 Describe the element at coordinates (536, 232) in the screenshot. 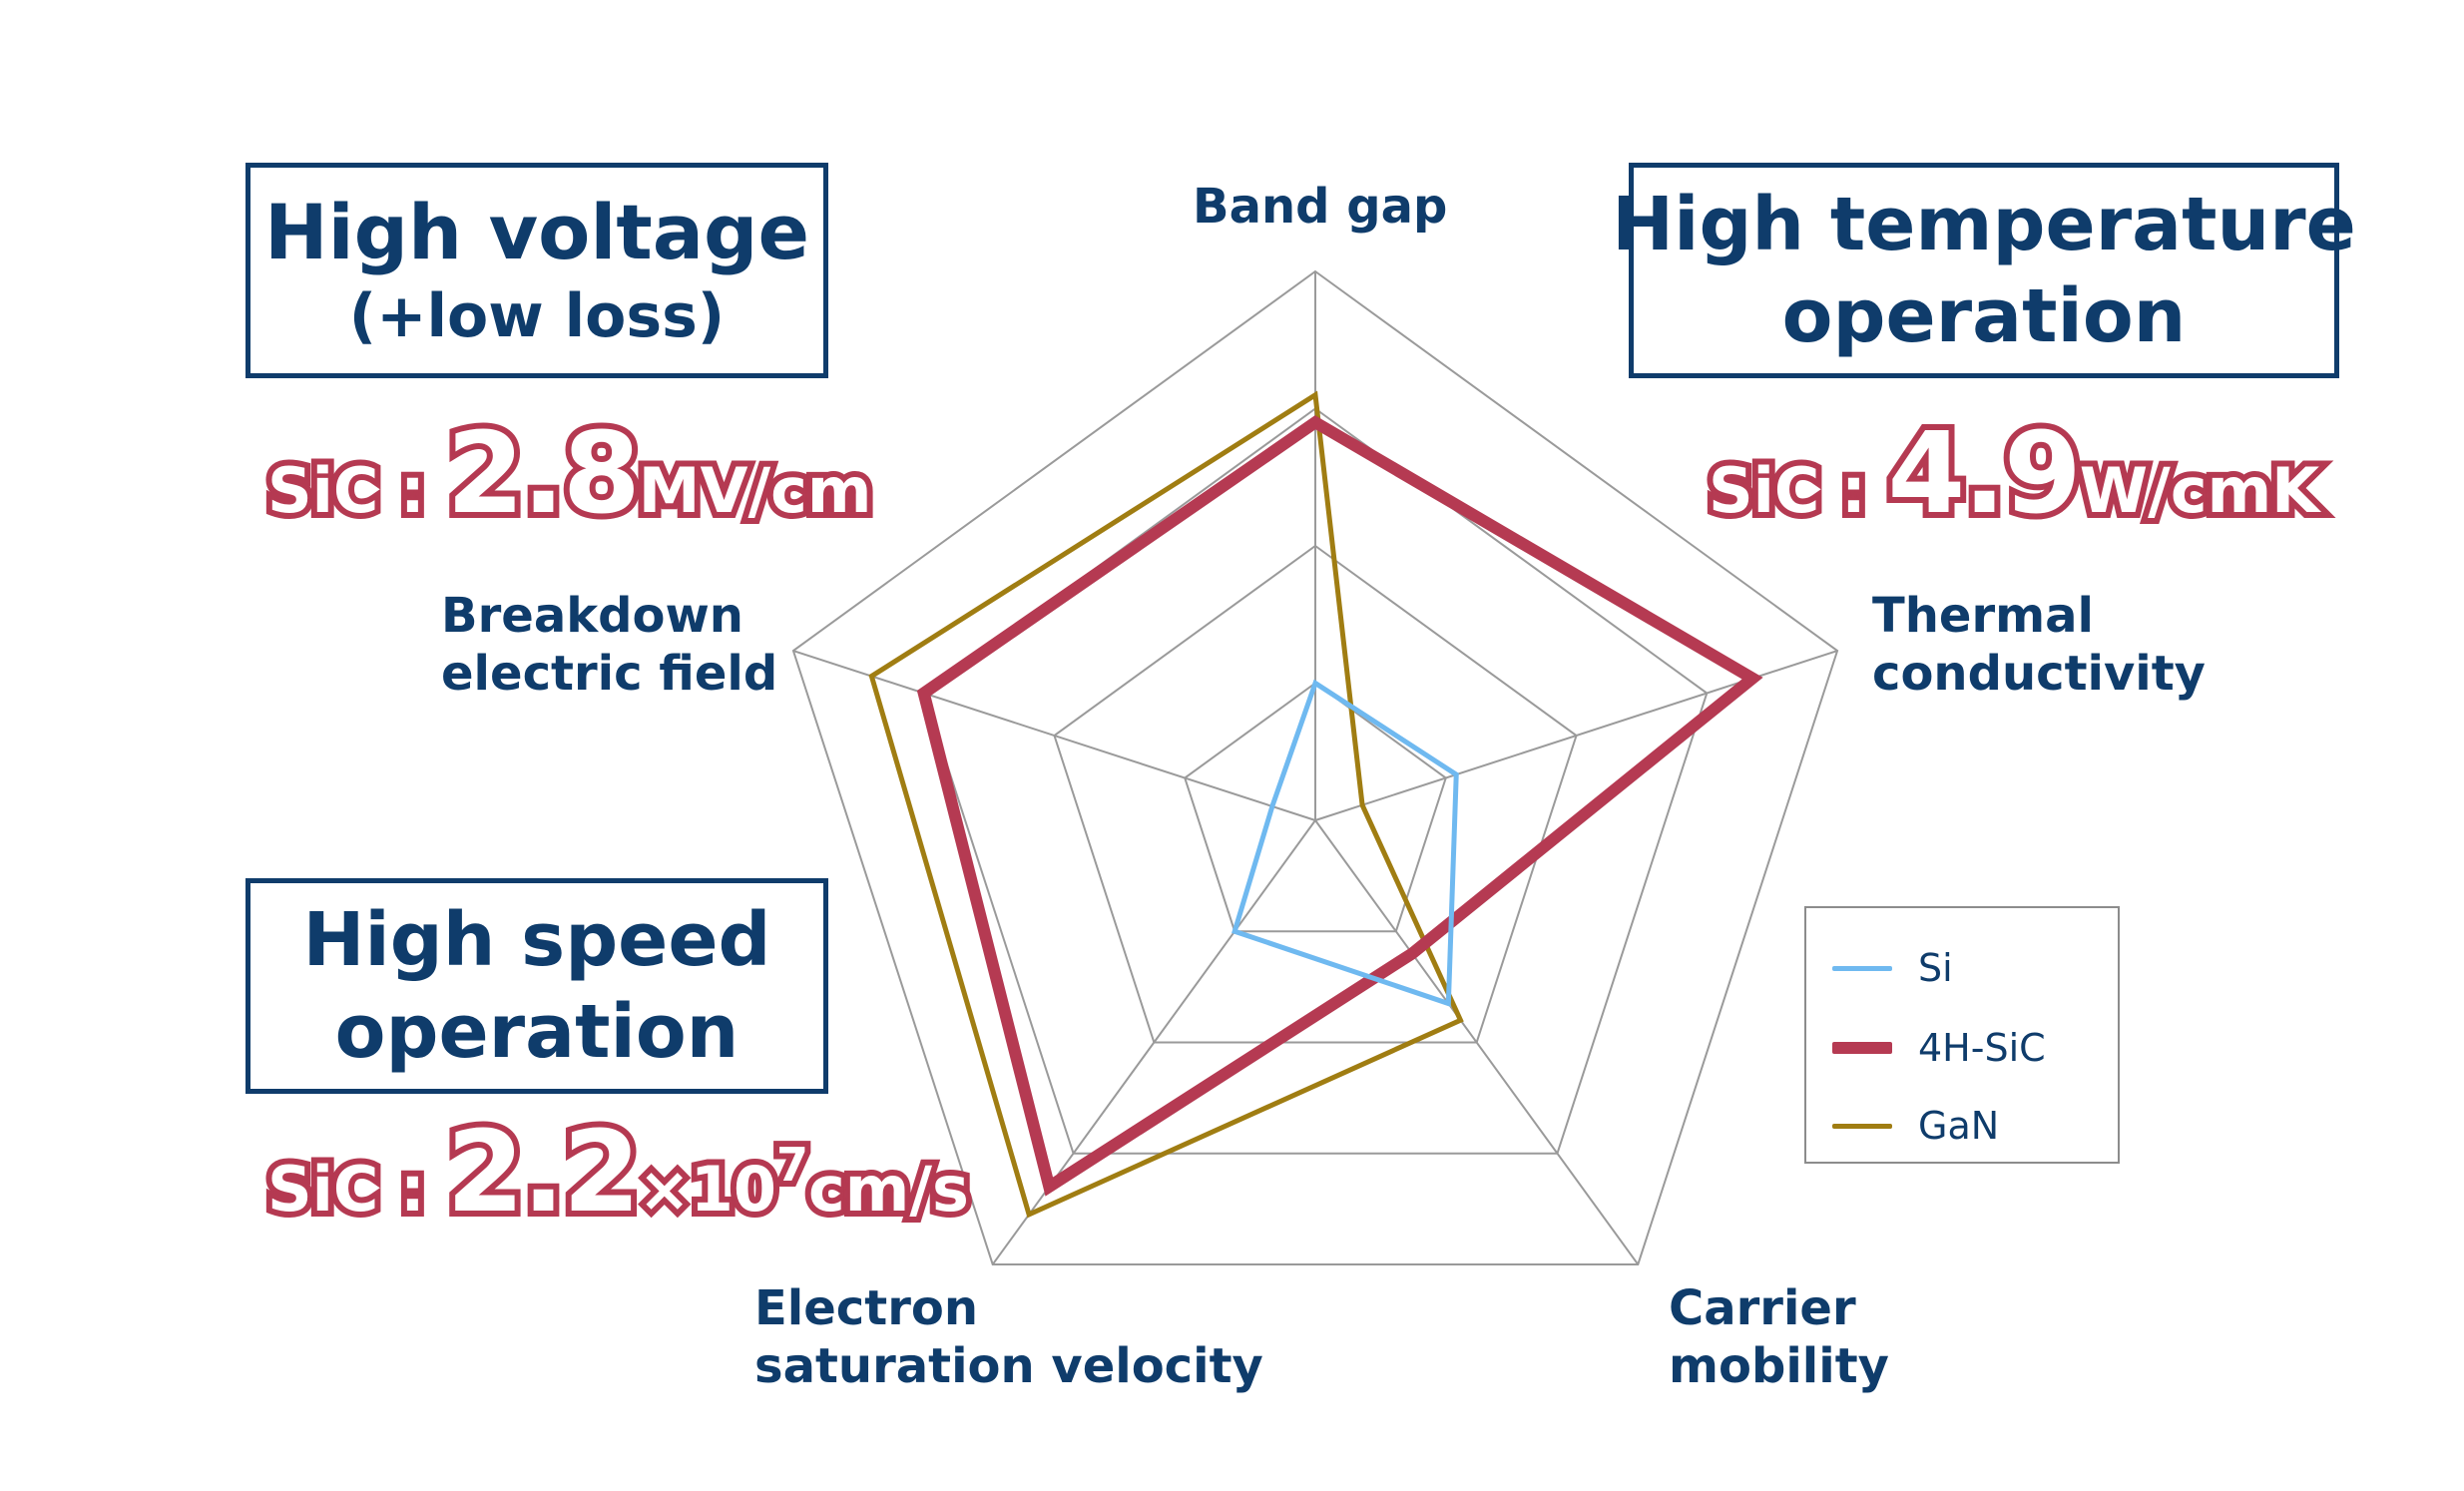

I see `high-voltage-title: High voltage` at that location.